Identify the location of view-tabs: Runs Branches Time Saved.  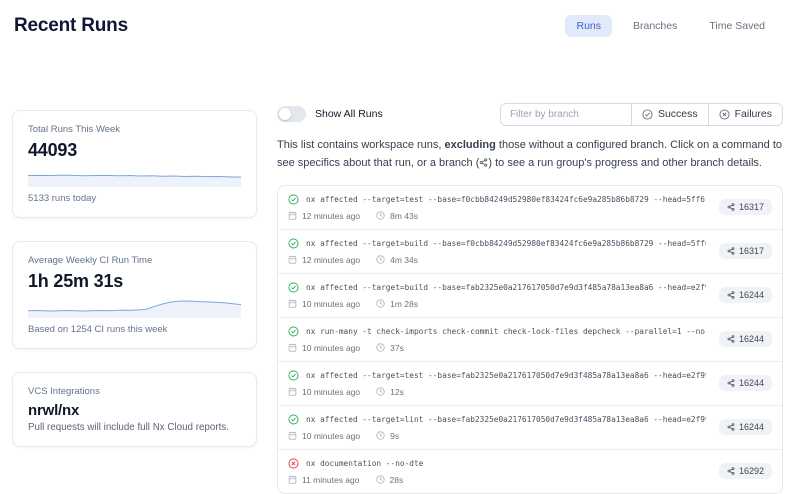
(670, 26).